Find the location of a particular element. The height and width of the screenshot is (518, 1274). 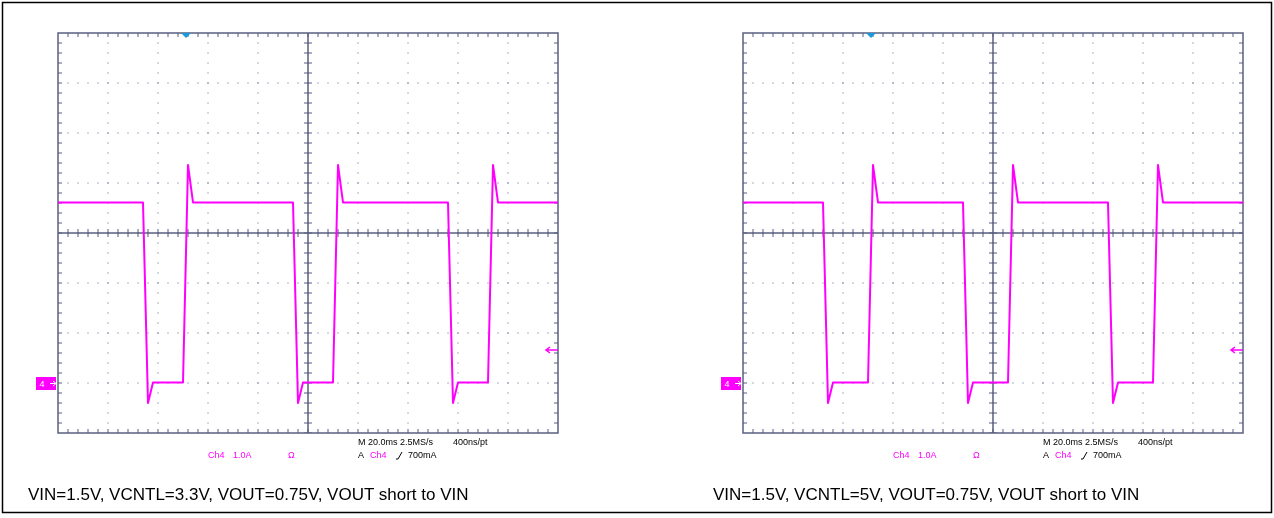

text: VIN=1.5V, VCNTL=5V, VOUT=0.75V, VOUT short to VIN is located at coordinates (926, 494).